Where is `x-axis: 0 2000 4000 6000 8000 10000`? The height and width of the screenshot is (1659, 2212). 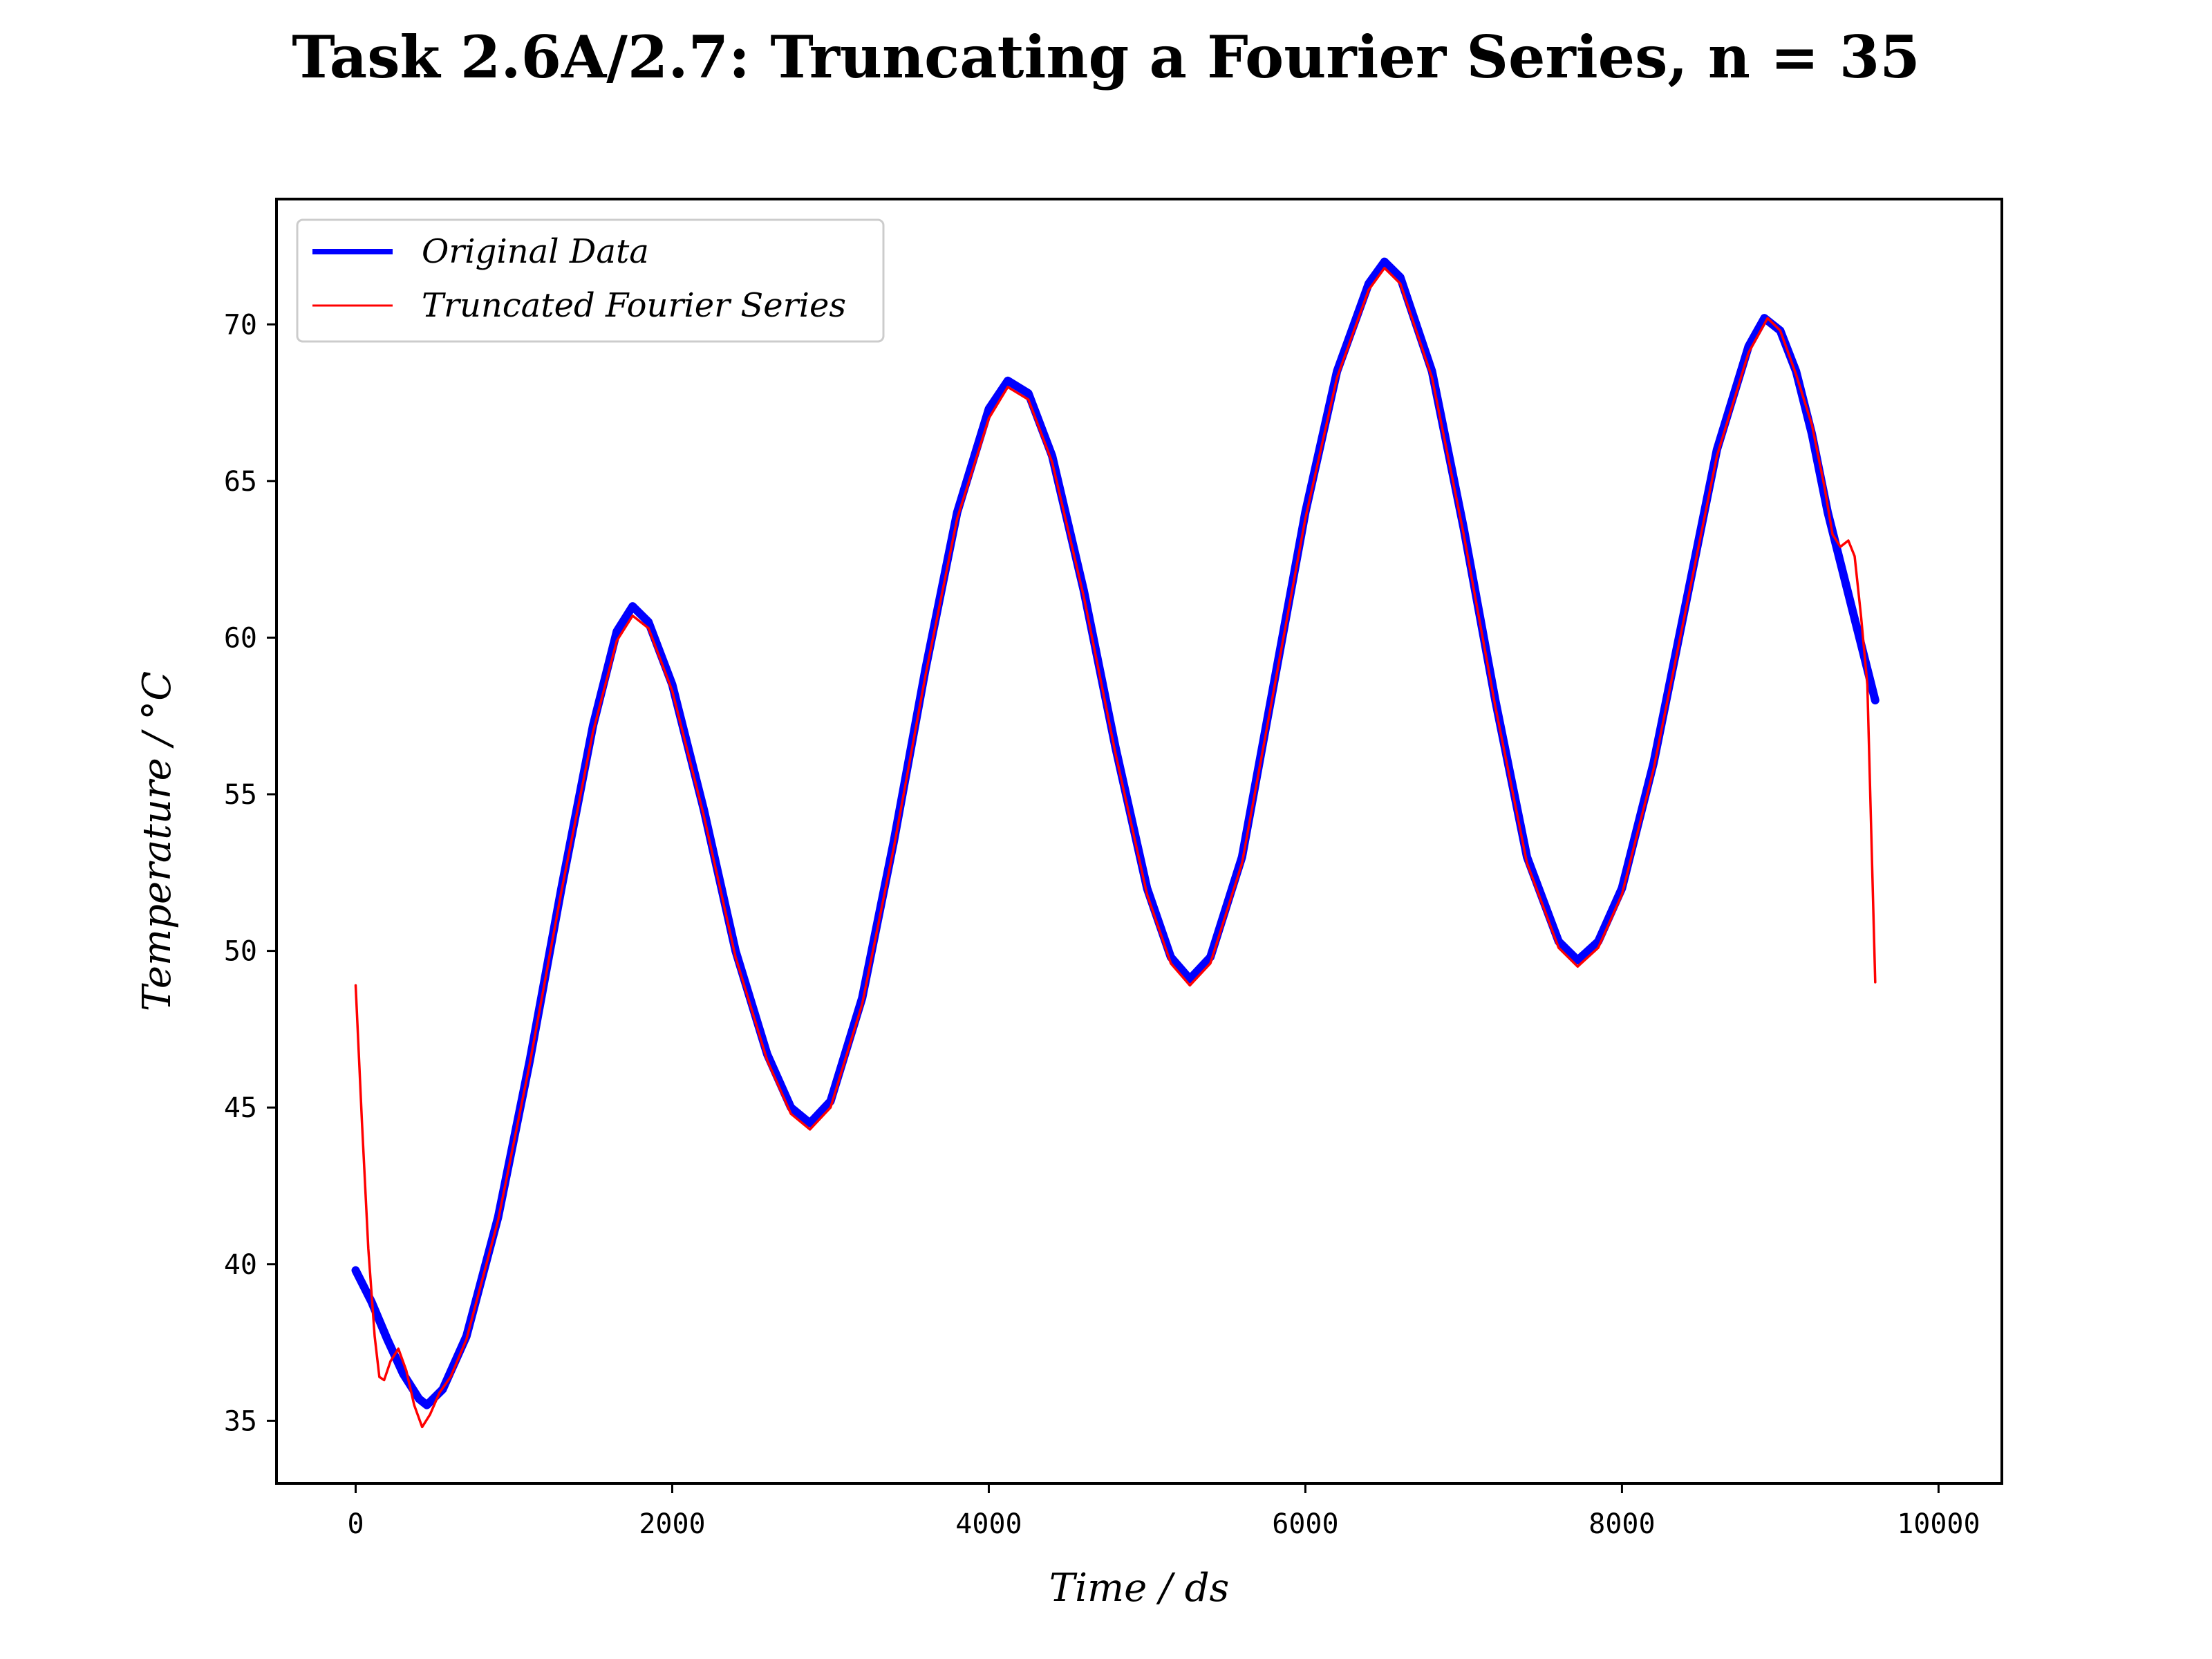 x-axis: 0 2000 4000 6000 8000 10000 is located at coordinates (1163, 1511).